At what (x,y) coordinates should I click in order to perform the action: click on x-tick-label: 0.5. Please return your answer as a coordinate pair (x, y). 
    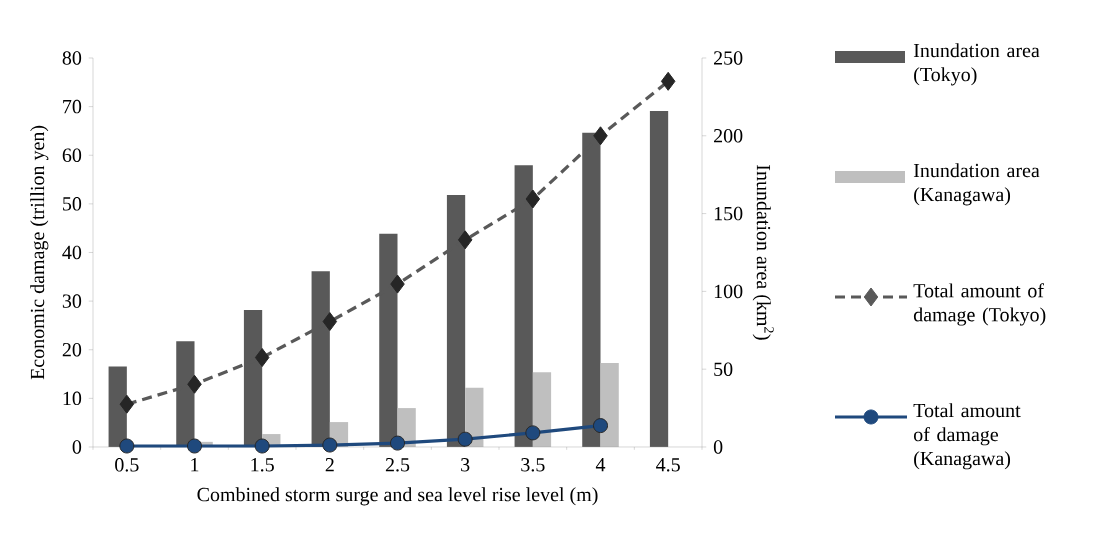
    Looking at the image, I should click on (127, 465).